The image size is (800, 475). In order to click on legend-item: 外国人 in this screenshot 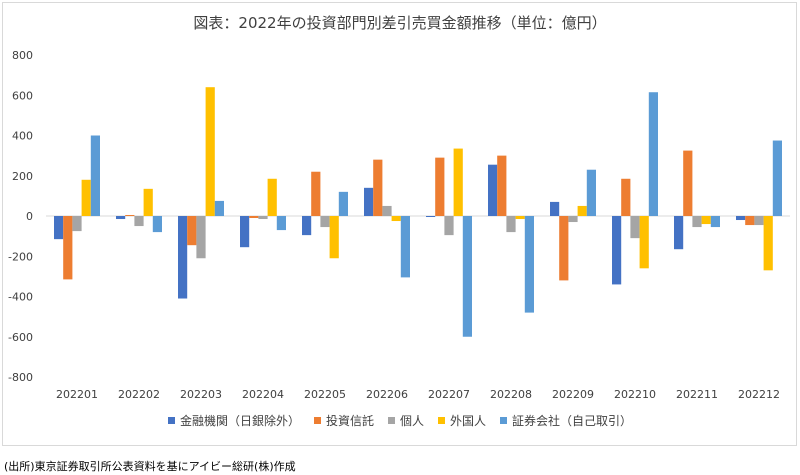, I will do `click(462, 420)`.